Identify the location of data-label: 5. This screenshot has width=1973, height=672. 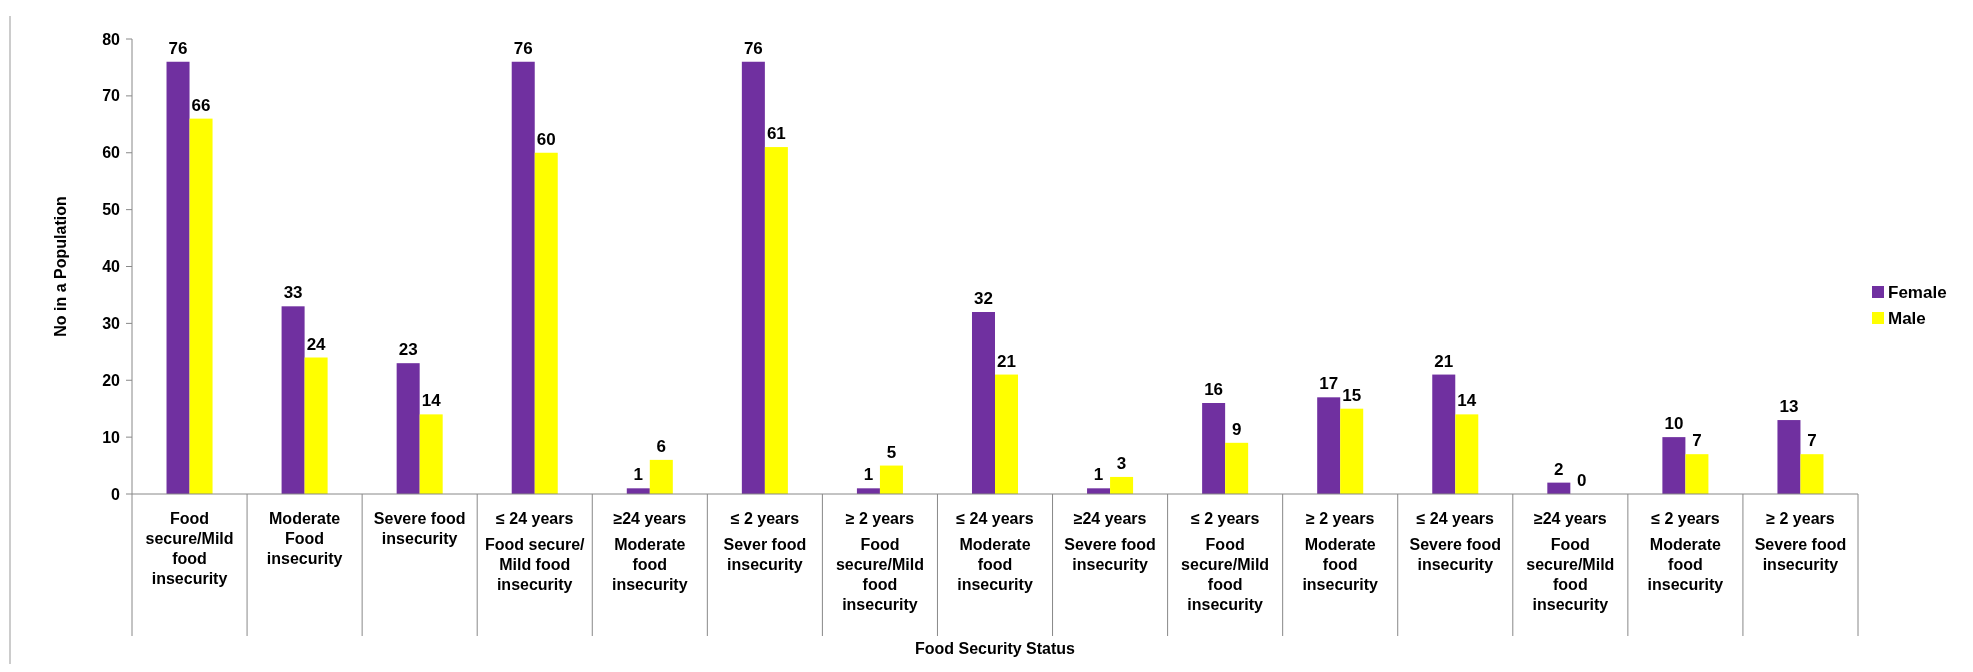
(891, 452).